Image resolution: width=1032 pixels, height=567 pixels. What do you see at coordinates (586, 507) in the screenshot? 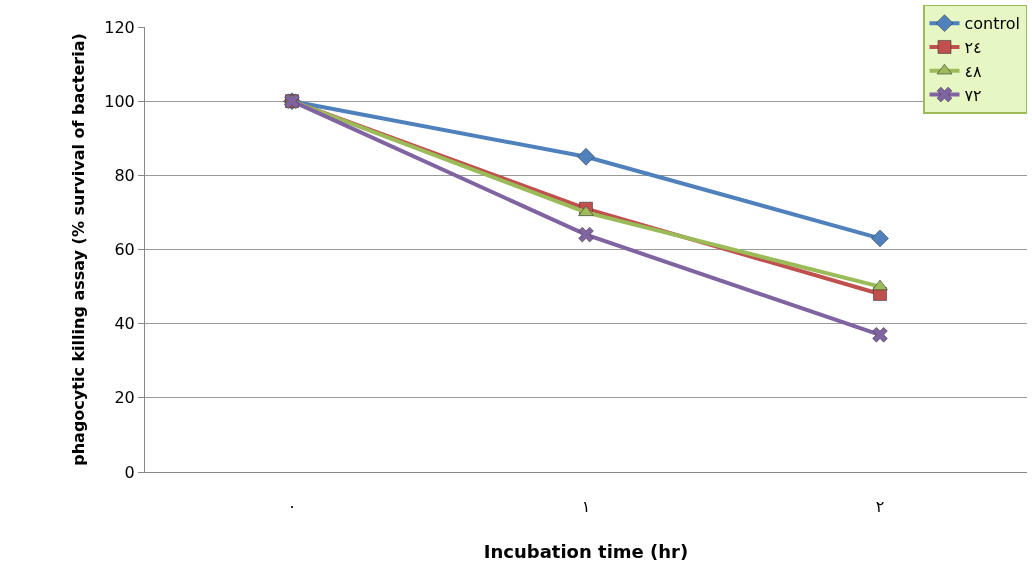
I see `x-tick-label: ١` at bounding box center [586, 507].